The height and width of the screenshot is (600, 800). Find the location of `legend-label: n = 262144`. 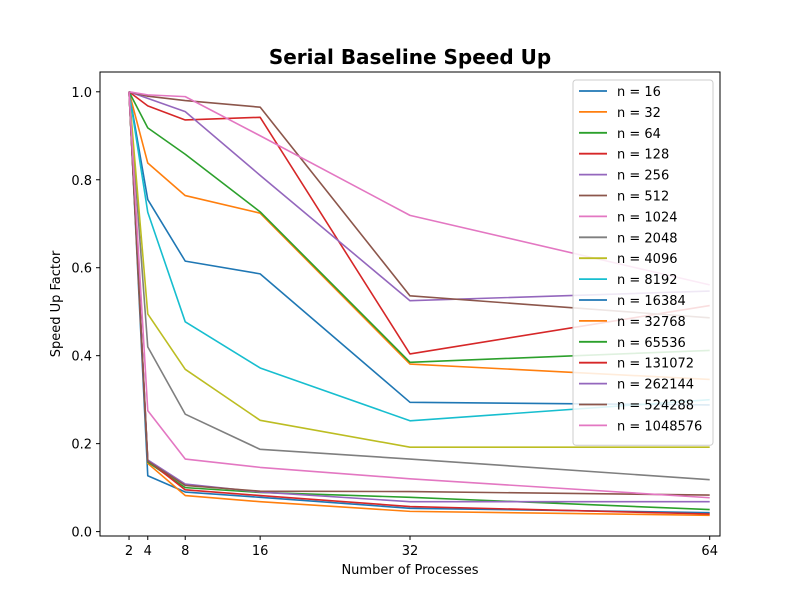

legend-label: n = 262144 is located at coordinates (655, 385).